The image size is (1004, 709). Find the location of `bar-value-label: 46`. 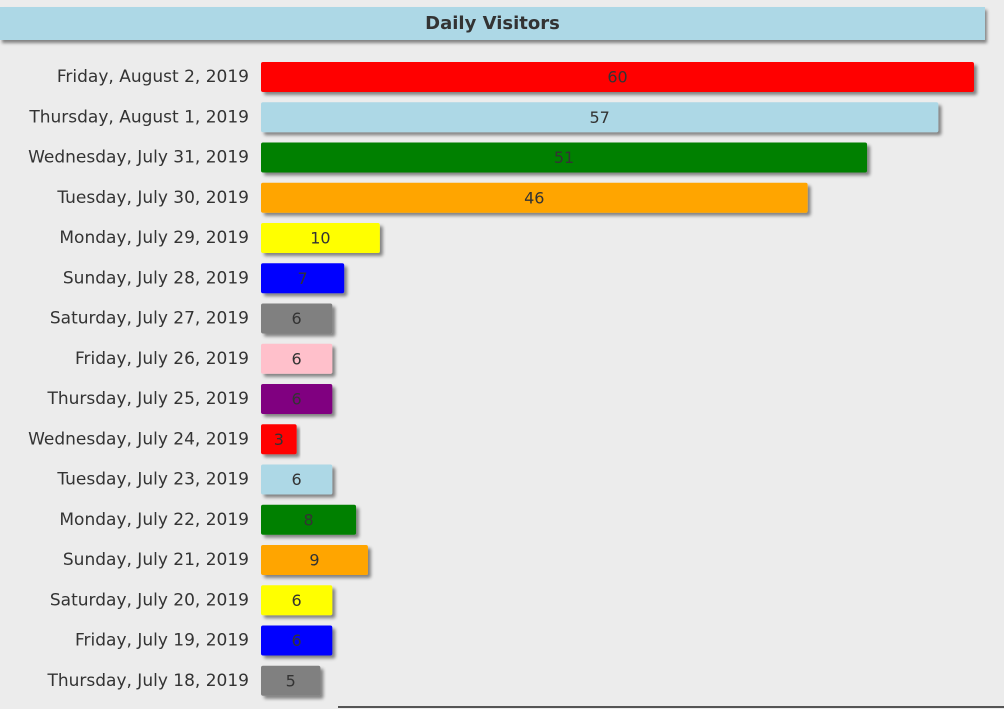

bar-value-label: 46 is located at coordinates (534, 197).